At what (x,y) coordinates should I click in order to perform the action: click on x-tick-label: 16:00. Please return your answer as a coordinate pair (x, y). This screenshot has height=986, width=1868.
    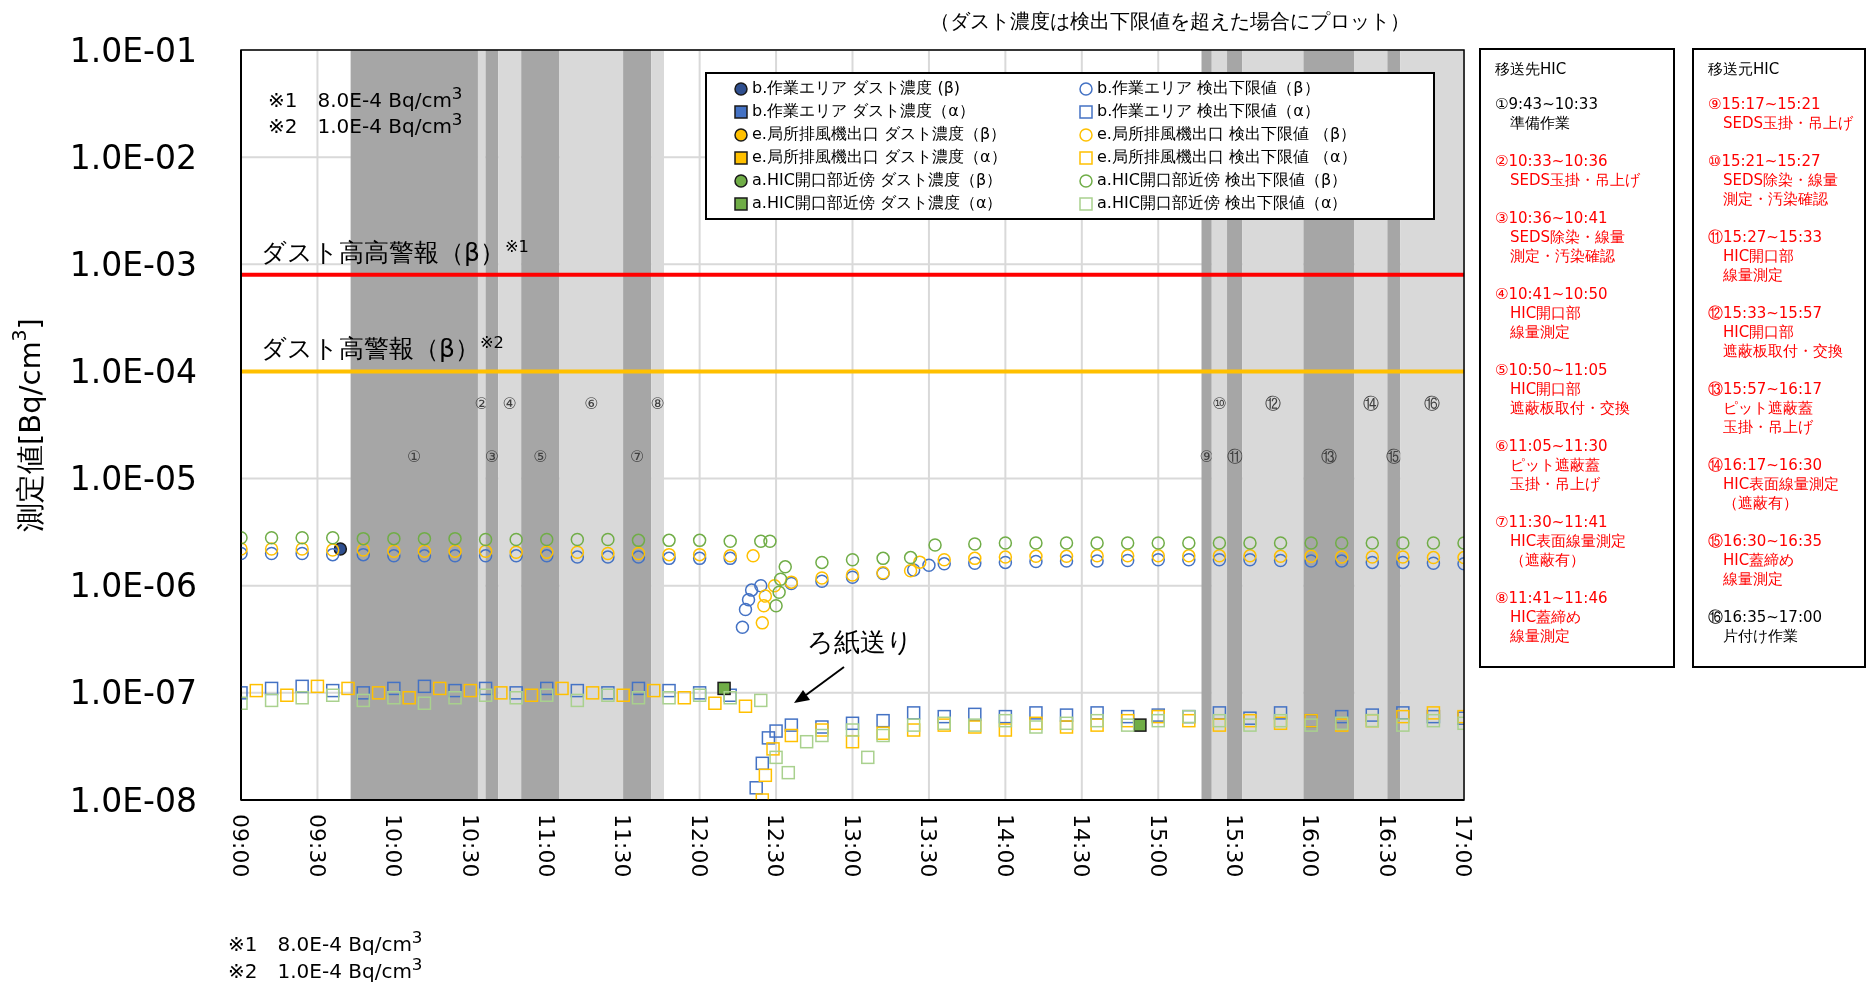
    Looking at the image, I should click on (1311, 846).